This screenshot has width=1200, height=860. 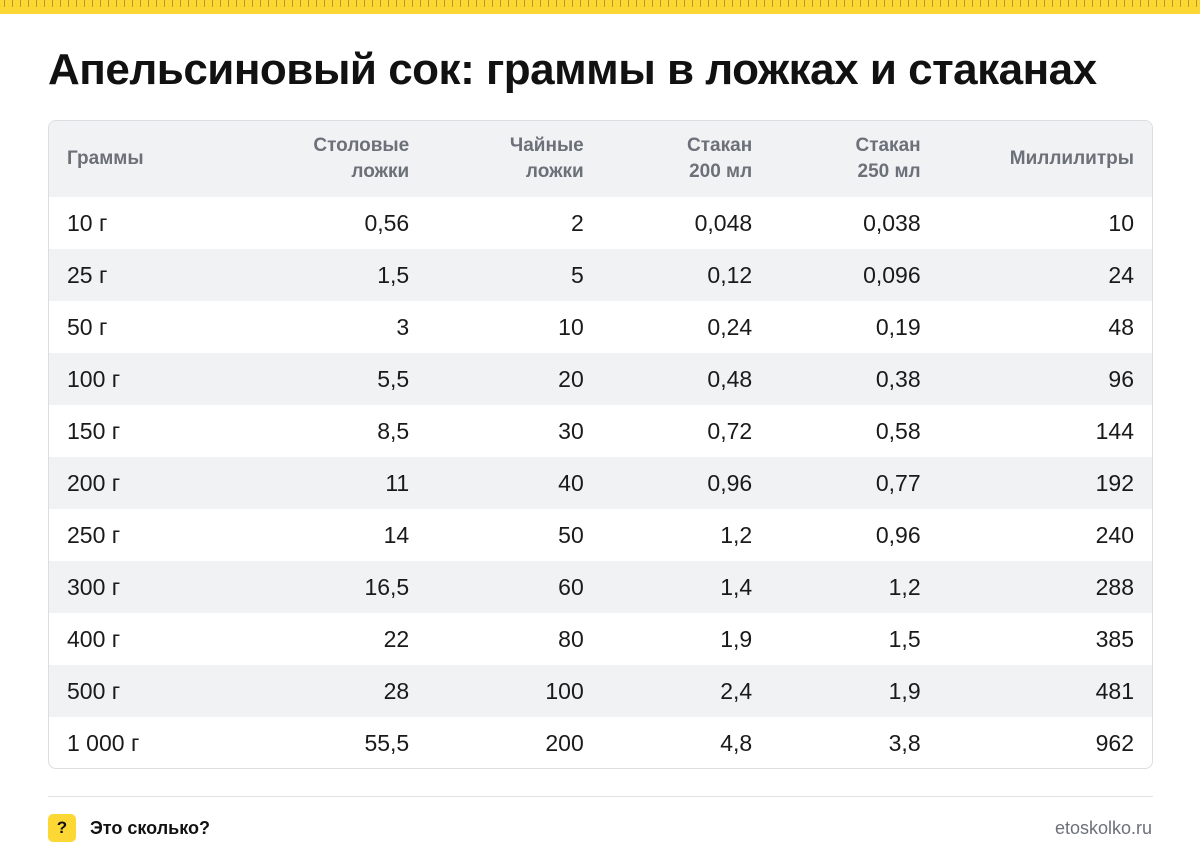 What do you see at coordinates (1114, 638) in the screenshot?
I see `cell-milliliters: 385` at bounding box center [1114, 638].